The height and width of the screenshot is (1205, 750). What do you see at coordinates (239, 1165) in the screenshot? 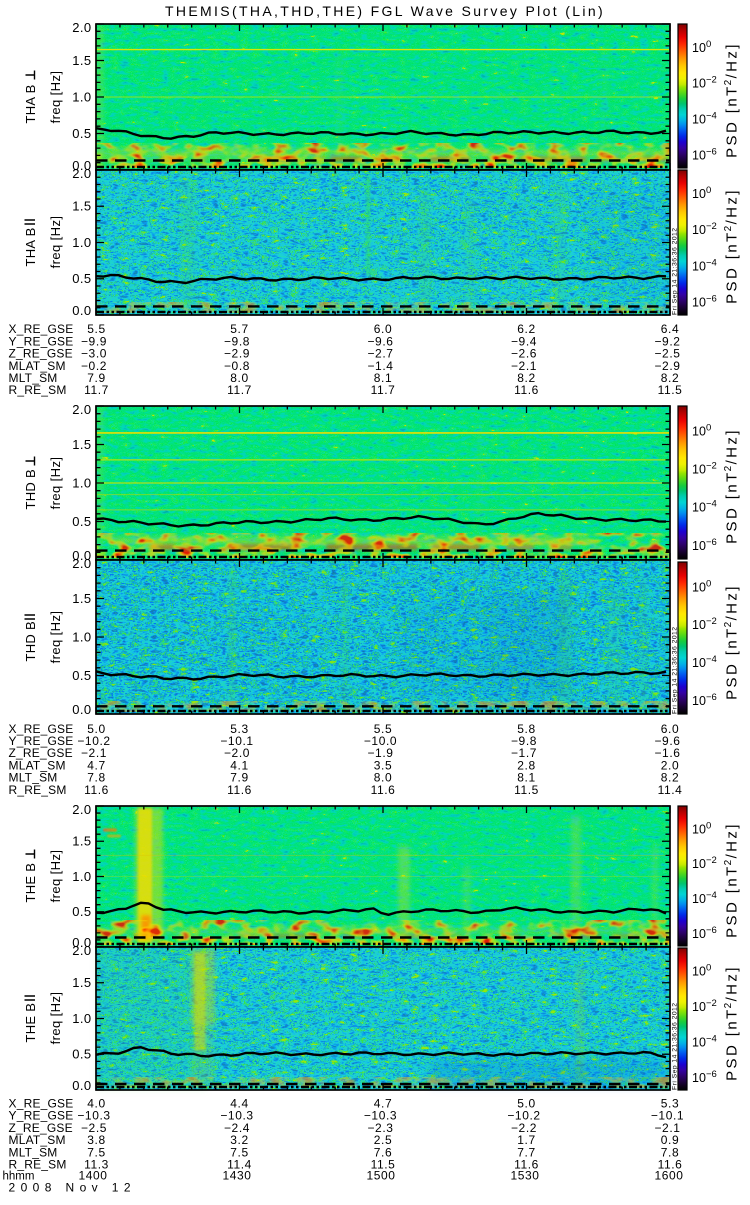
I see `svg-text: 11.4` at bounding box center [239, 1165].